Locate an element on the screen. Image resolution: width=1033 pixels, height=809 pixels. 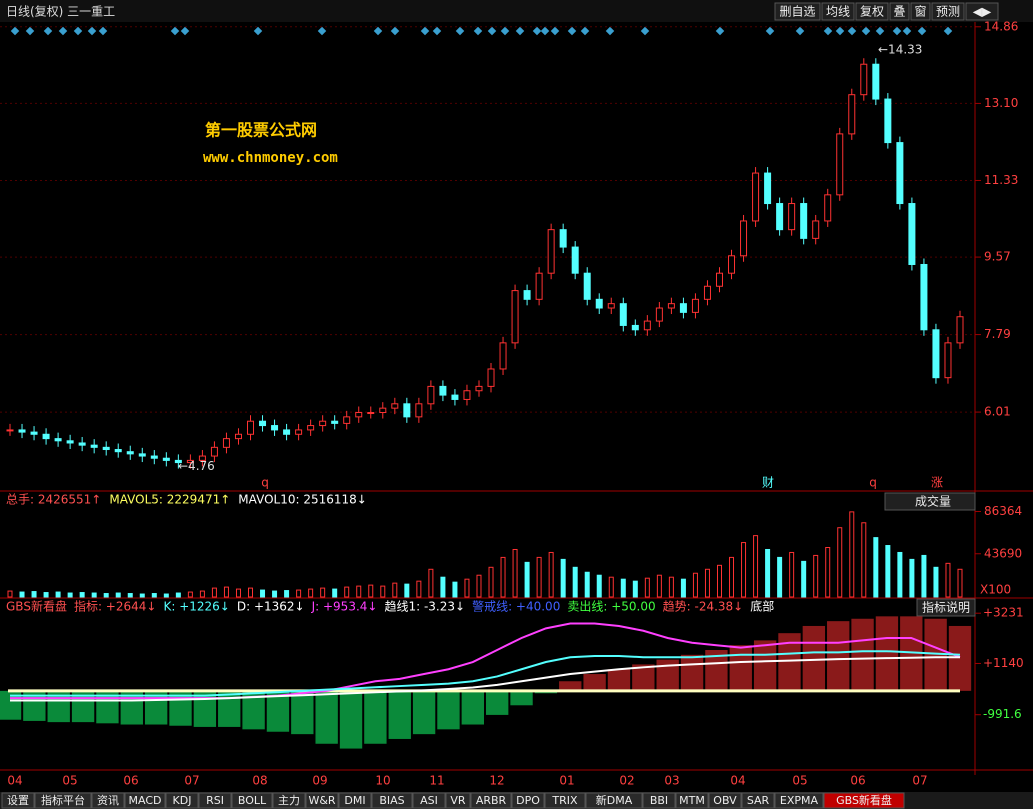
toolbar-button-label: 删自选 is located at coordinates (797, 12).